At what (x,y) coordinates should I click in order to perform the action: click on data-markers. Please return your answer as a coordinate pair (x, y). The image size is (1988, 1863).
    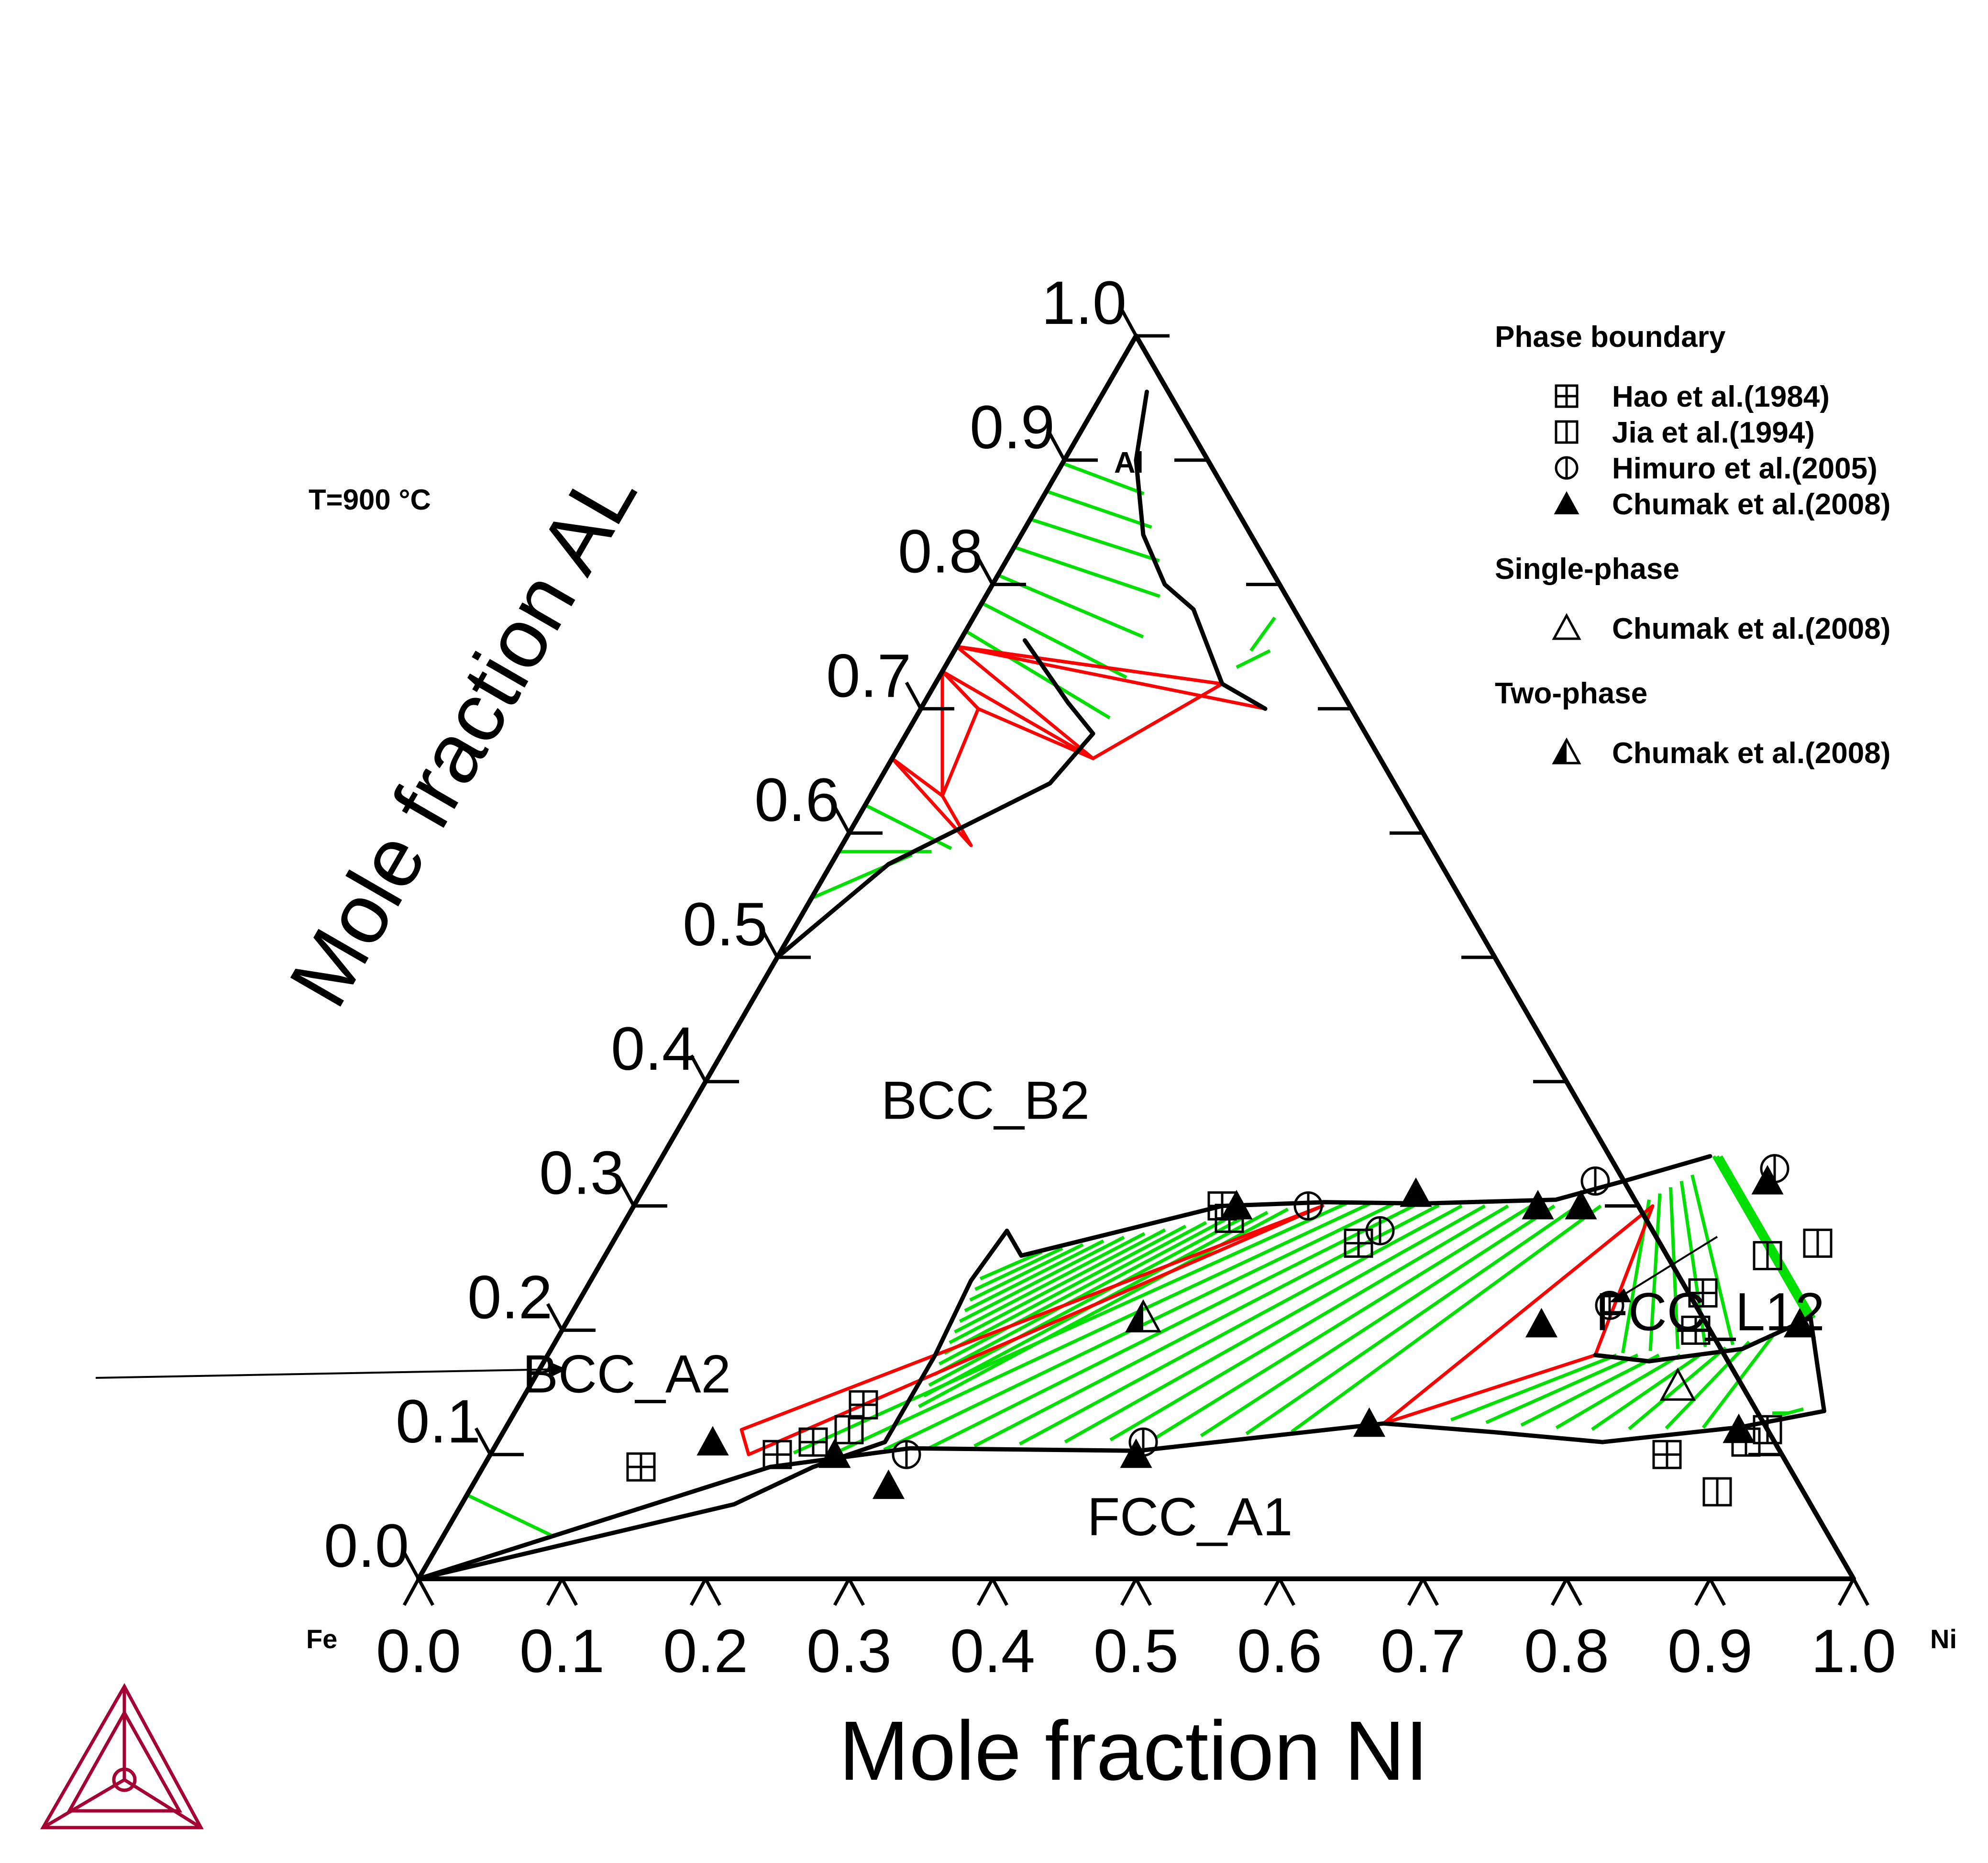
    Looking at the image, I should click on (1229, 1330).